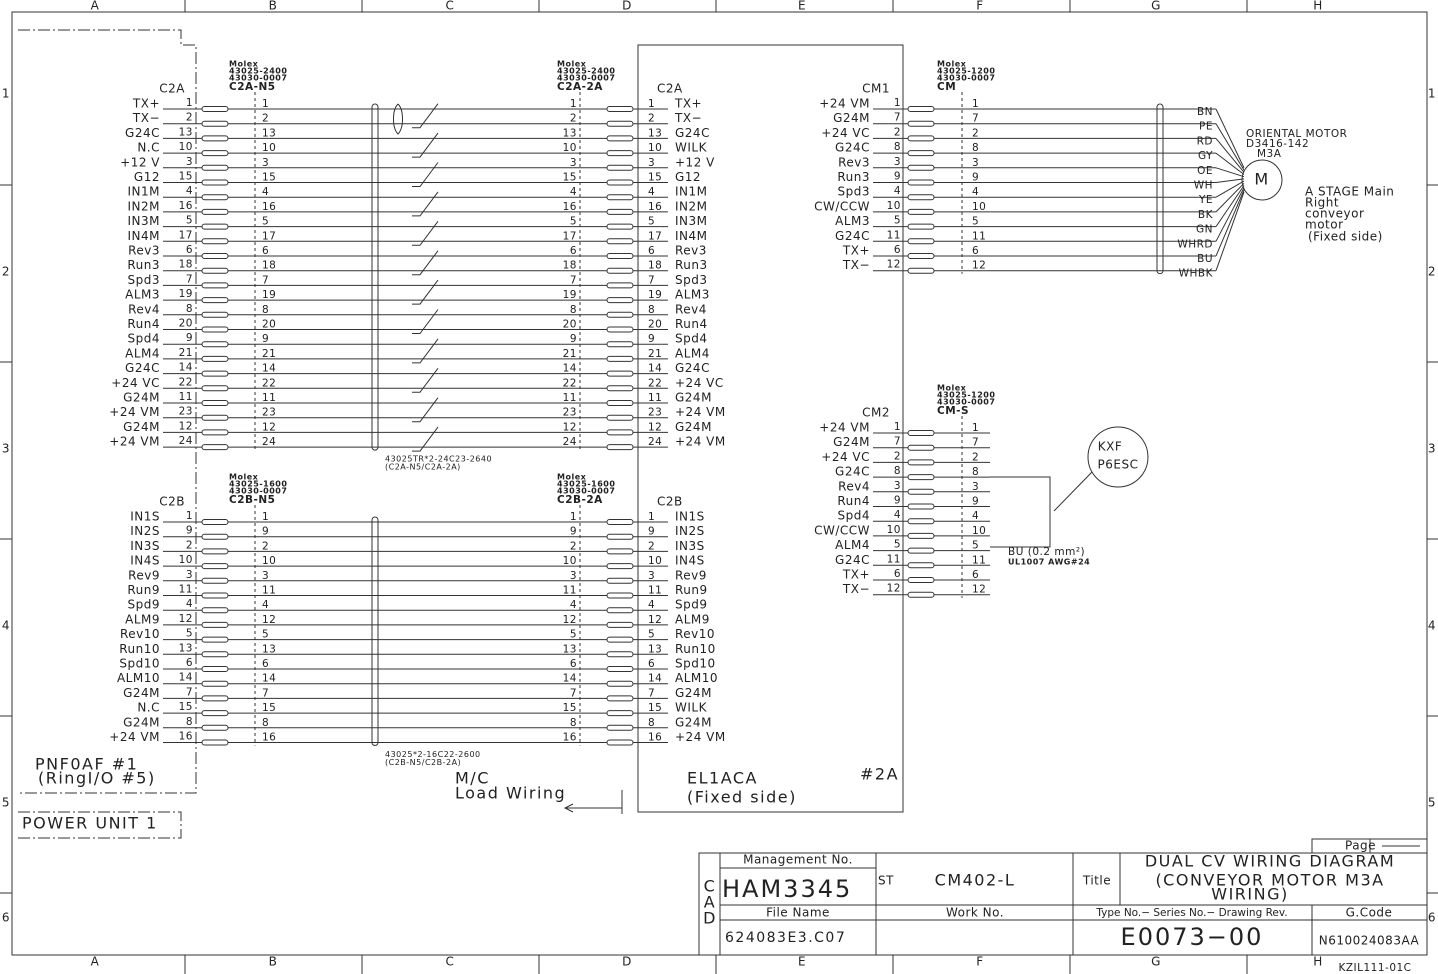  I want to click on pin-label: 21, so click(186, 353).